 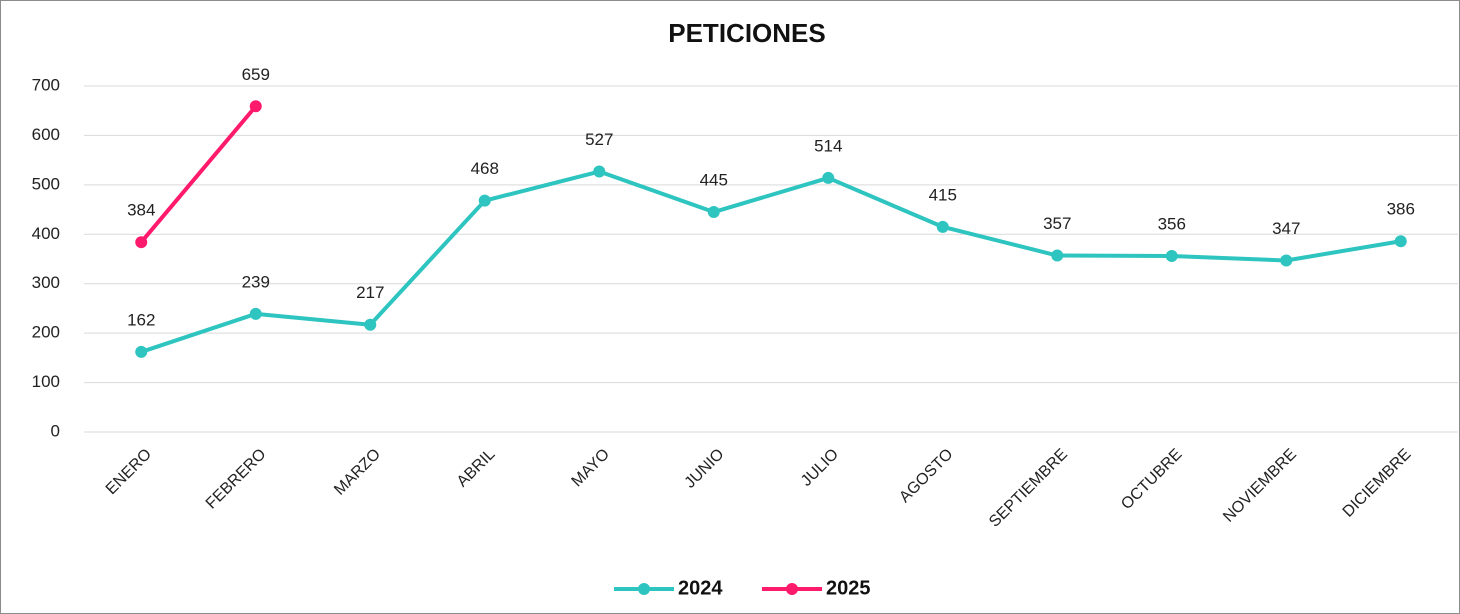 What do you see at coordinates (848, 588) in the screenshot?
I see `legend-label: 2025` at bounding box center [848, 588].